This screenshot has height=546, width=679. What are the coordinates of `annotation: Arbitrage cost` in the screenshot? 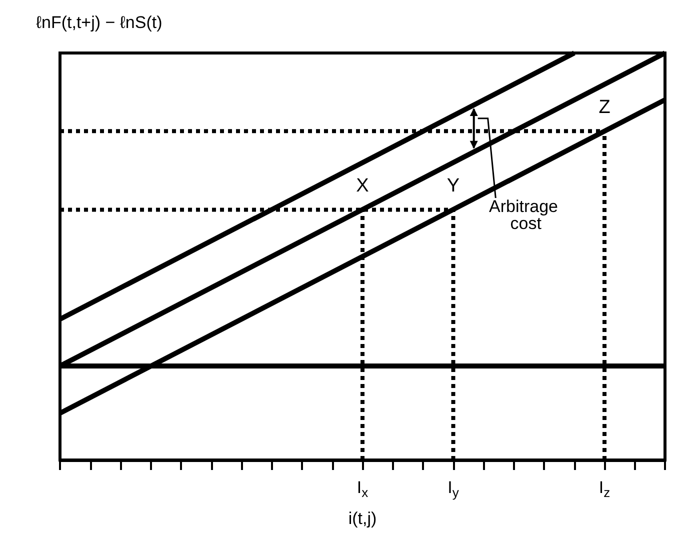 It's located at (526, 215).